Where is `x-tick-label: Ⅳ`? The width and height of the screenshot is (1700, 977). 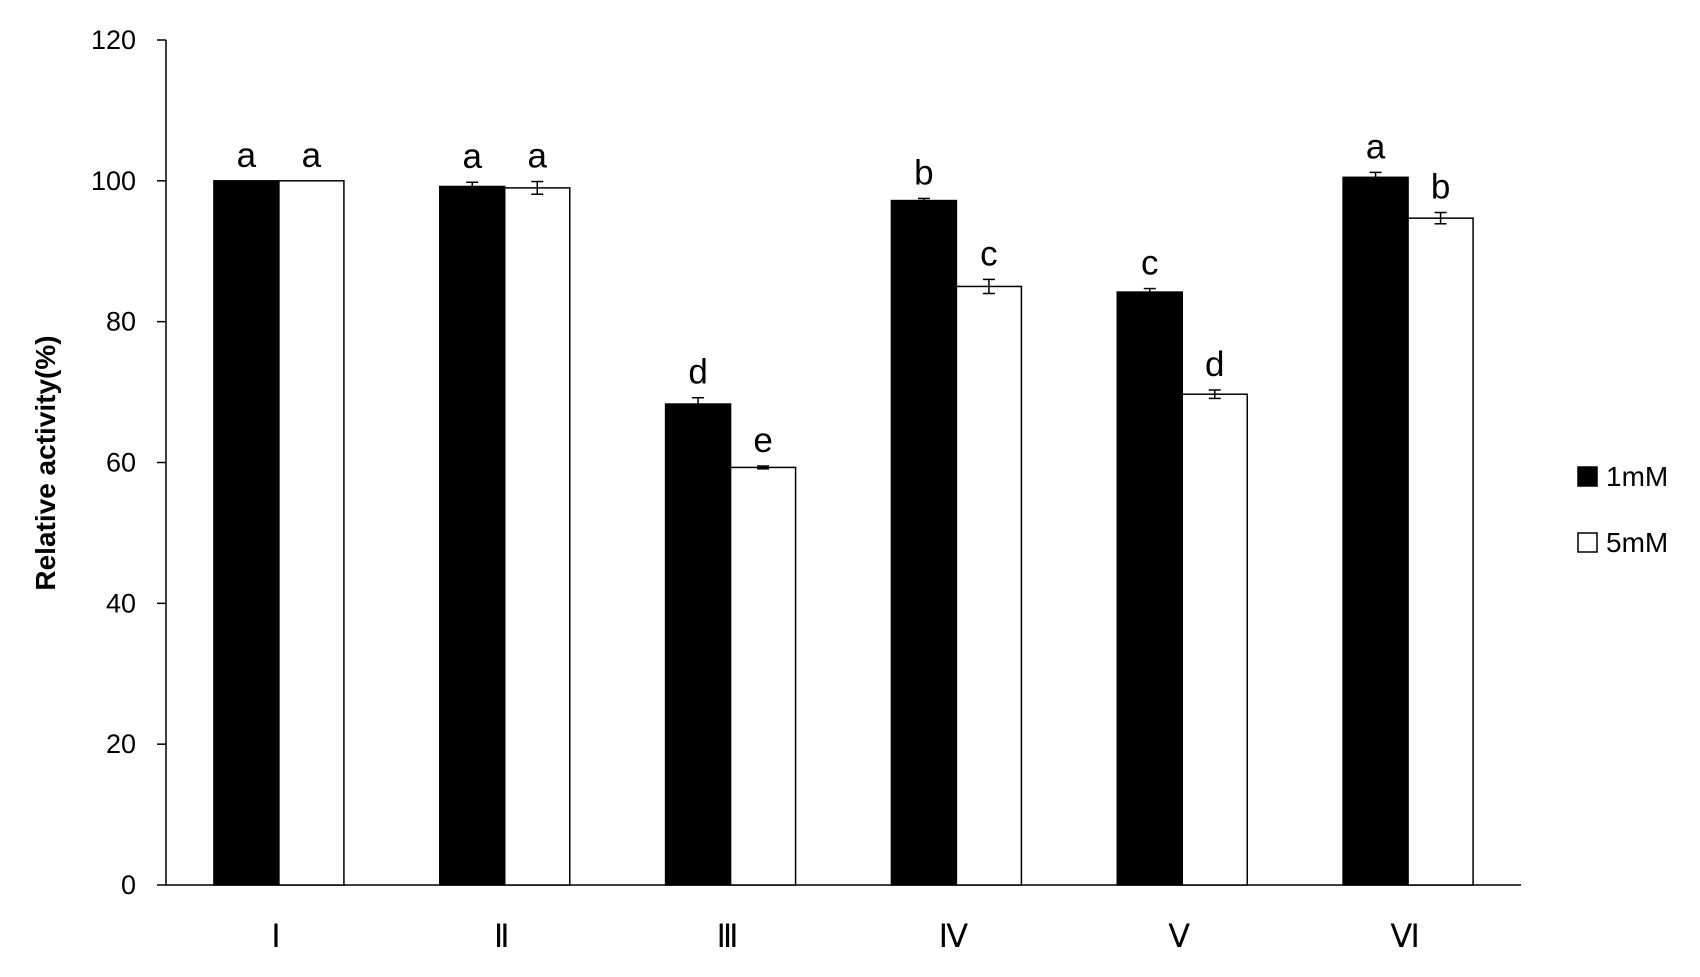
x-tick-label: Ⅳ is located at coordinates (954, 936).